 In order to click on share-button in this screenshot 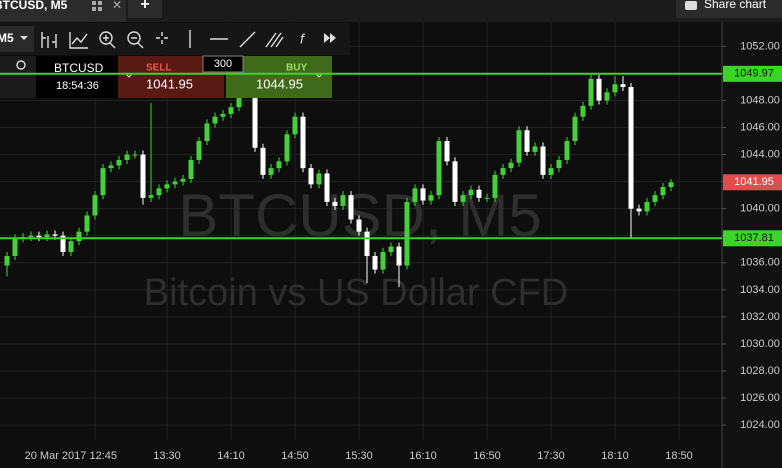, I will do `click(729, 9)`.